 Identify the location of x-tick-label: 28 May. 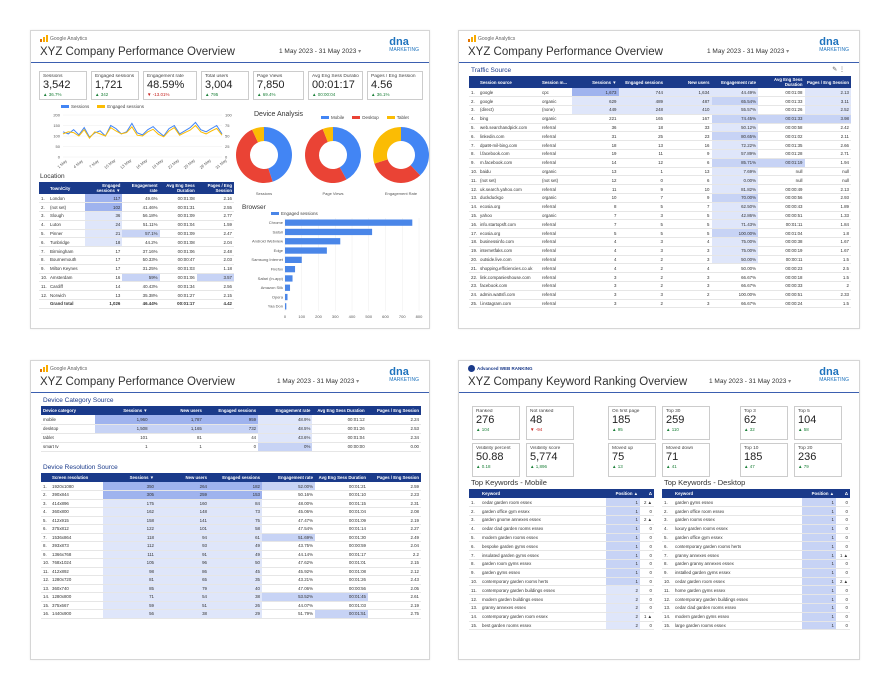
(205, 164).